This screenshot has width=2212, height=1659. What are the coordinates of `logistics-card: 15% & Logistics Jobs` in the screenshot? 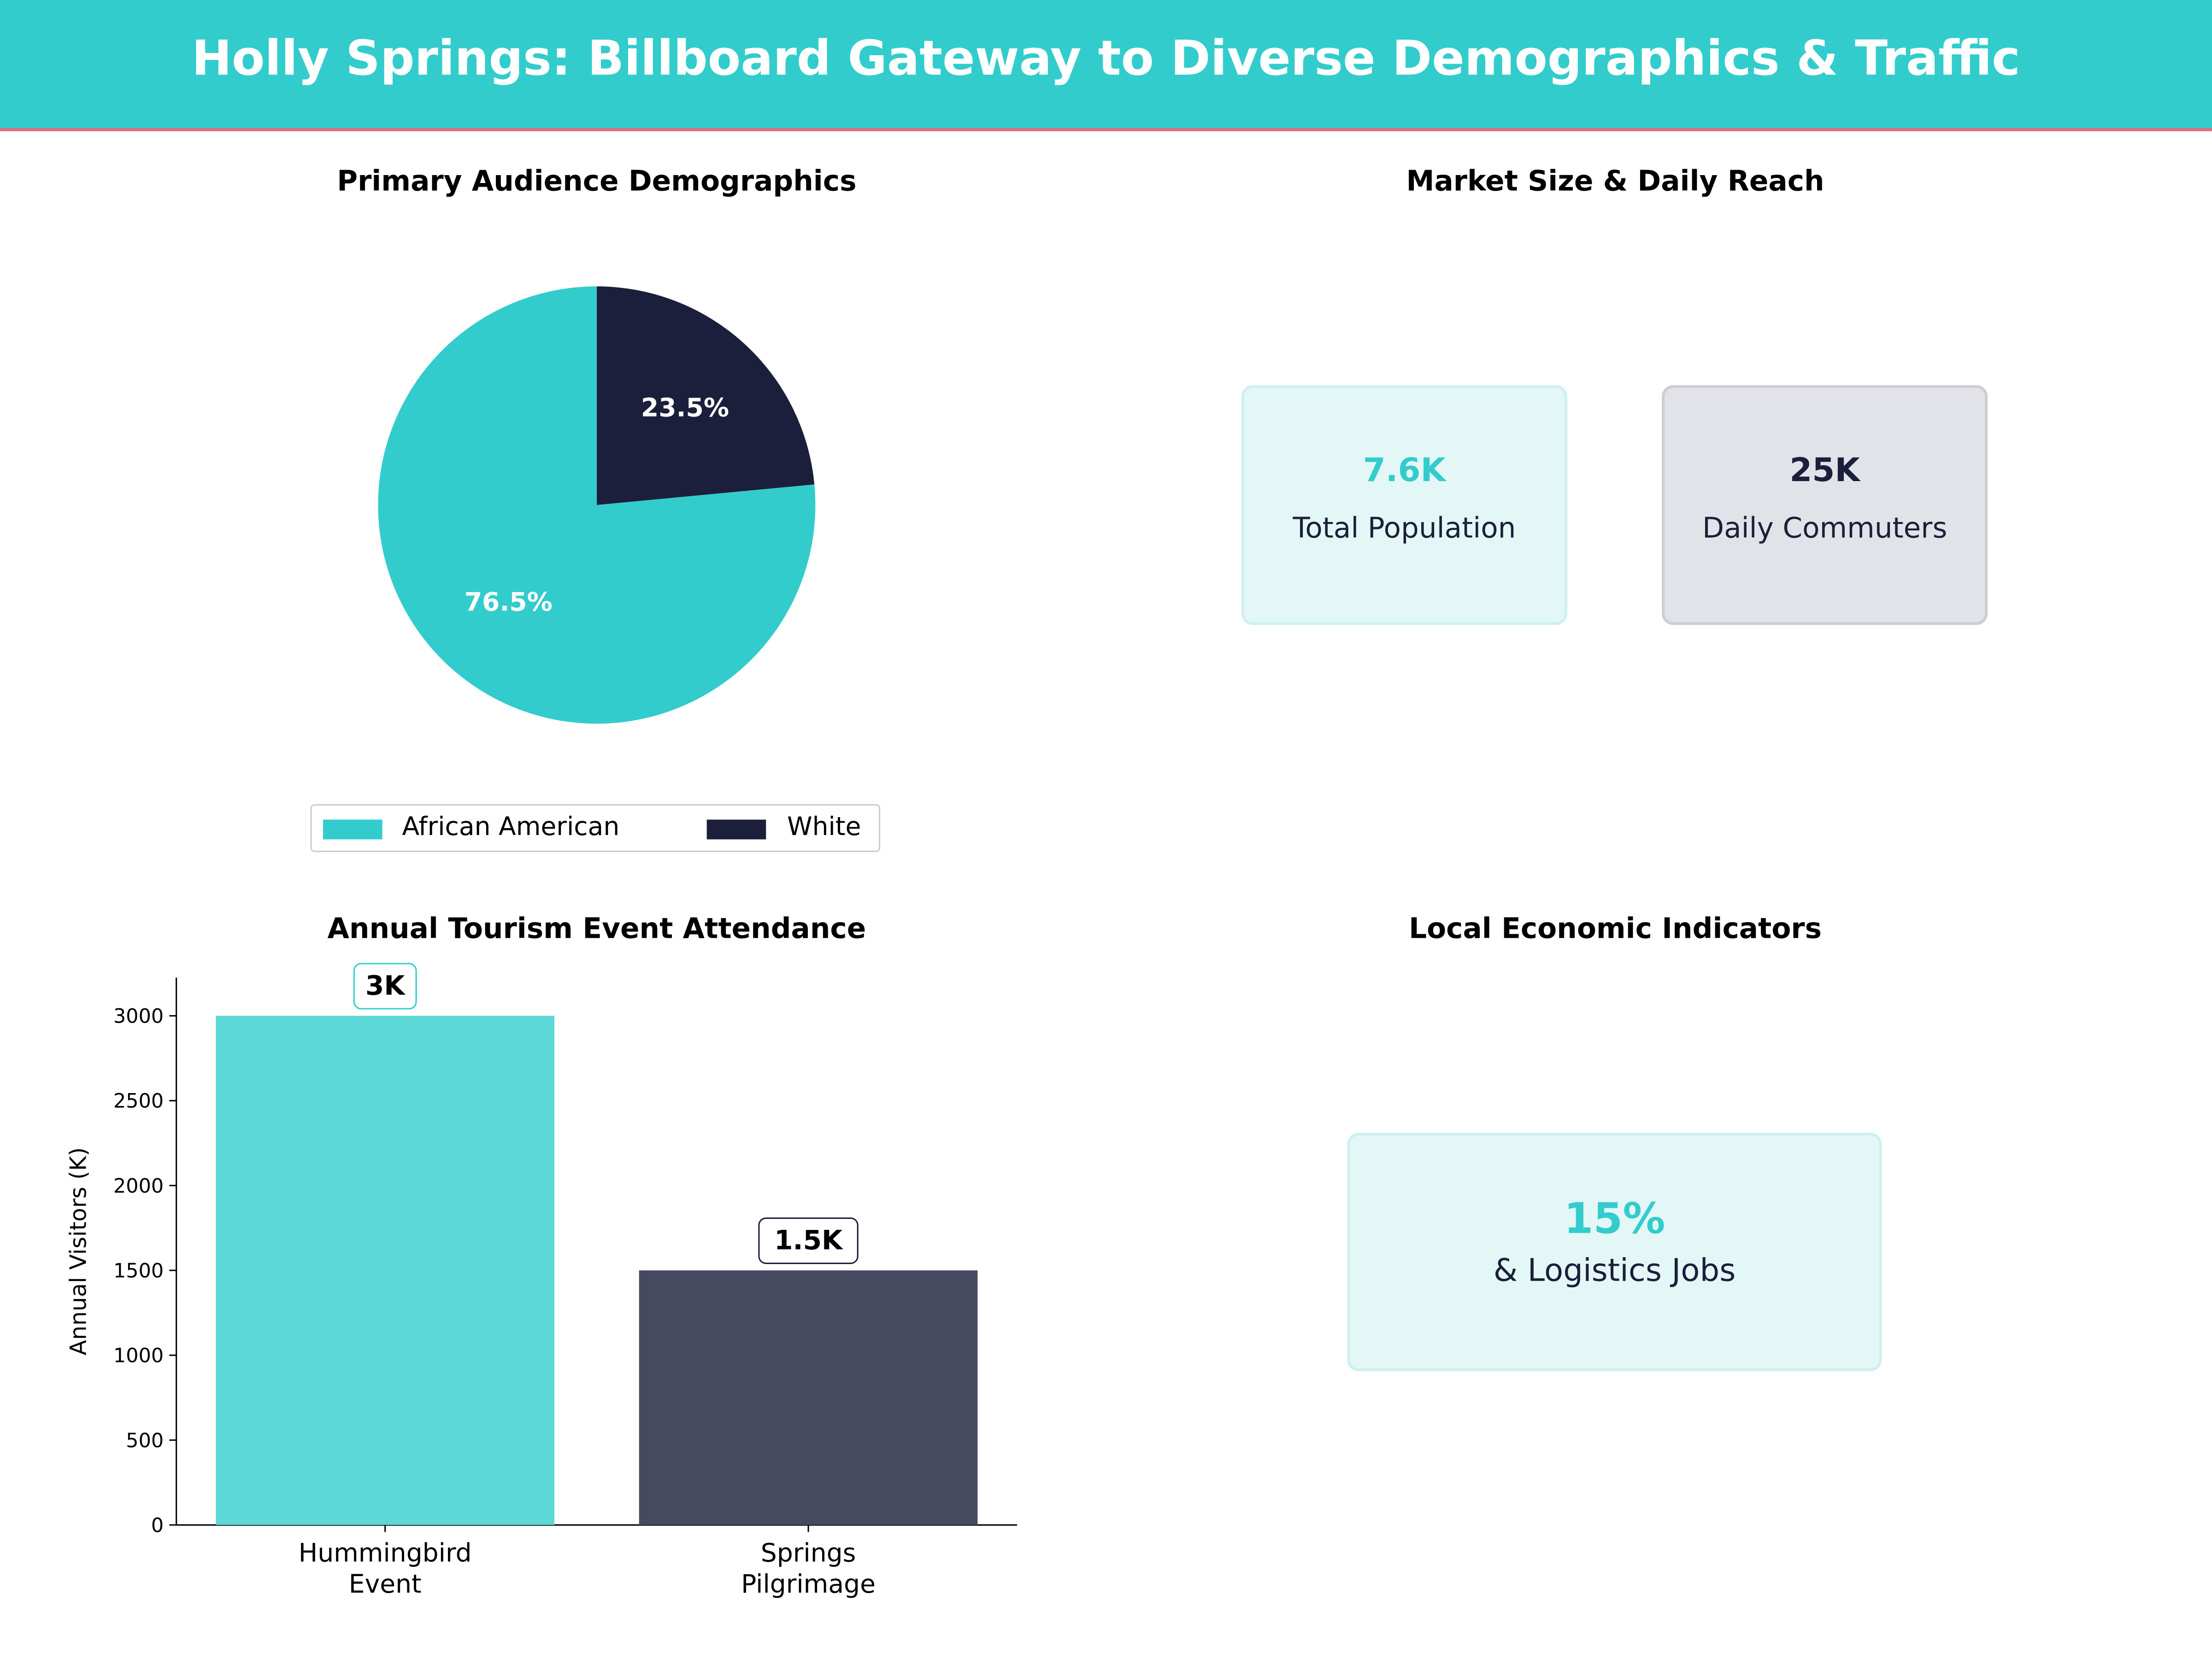 It's located at (1614, 1252).